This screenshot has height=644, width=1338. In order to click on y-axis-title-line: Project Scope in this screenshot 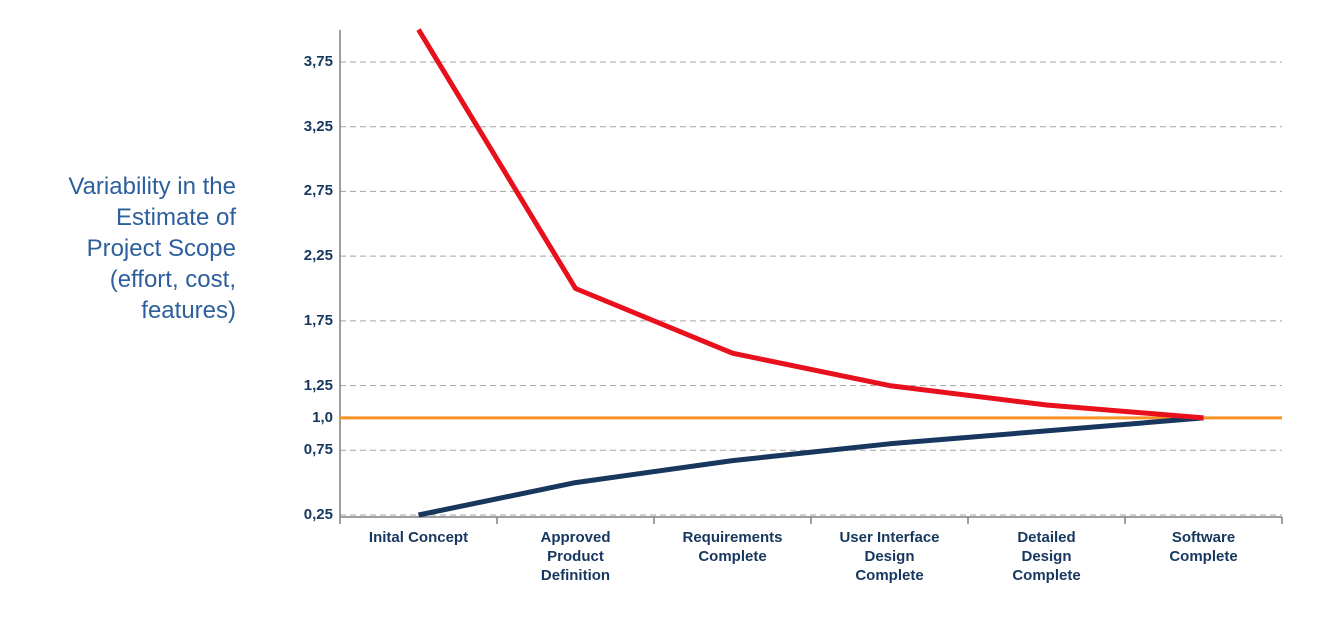, I will do `click(161, 248)`.